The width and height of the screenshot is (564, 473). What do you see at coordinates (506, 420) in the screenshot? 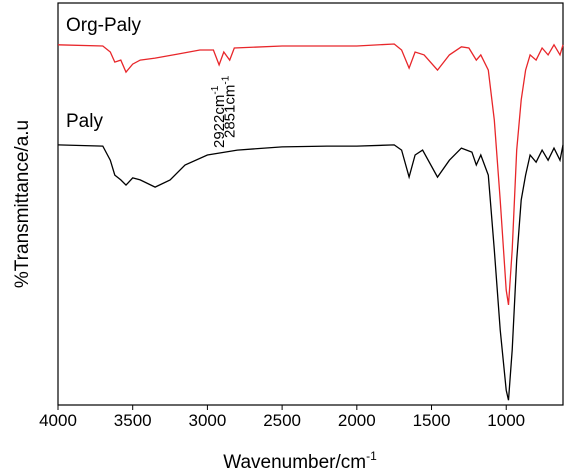
I see `x-tick-label: 1000` at bounding box center [506, 420].